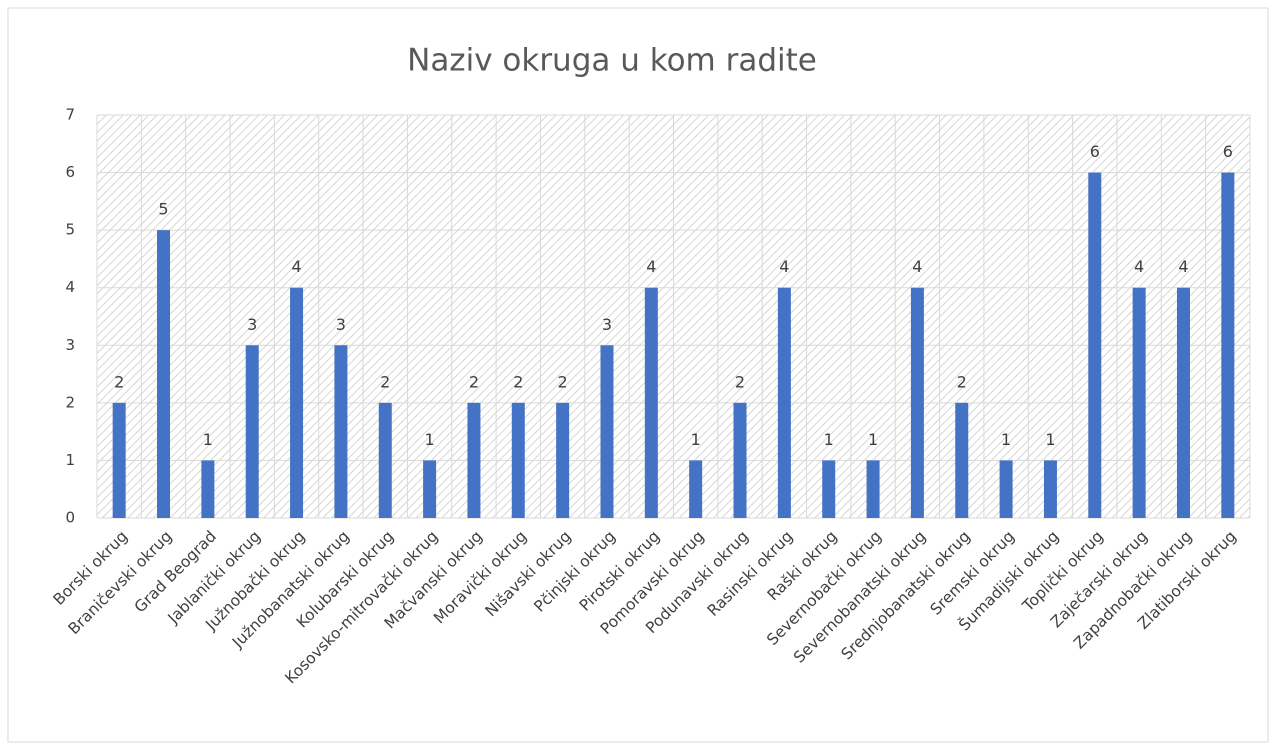 The height and width of the screenshot is (750, 1276). Describe the element at coordinates (70, 115) in the screenshot. I see `y-tick-label: 7` at that location.